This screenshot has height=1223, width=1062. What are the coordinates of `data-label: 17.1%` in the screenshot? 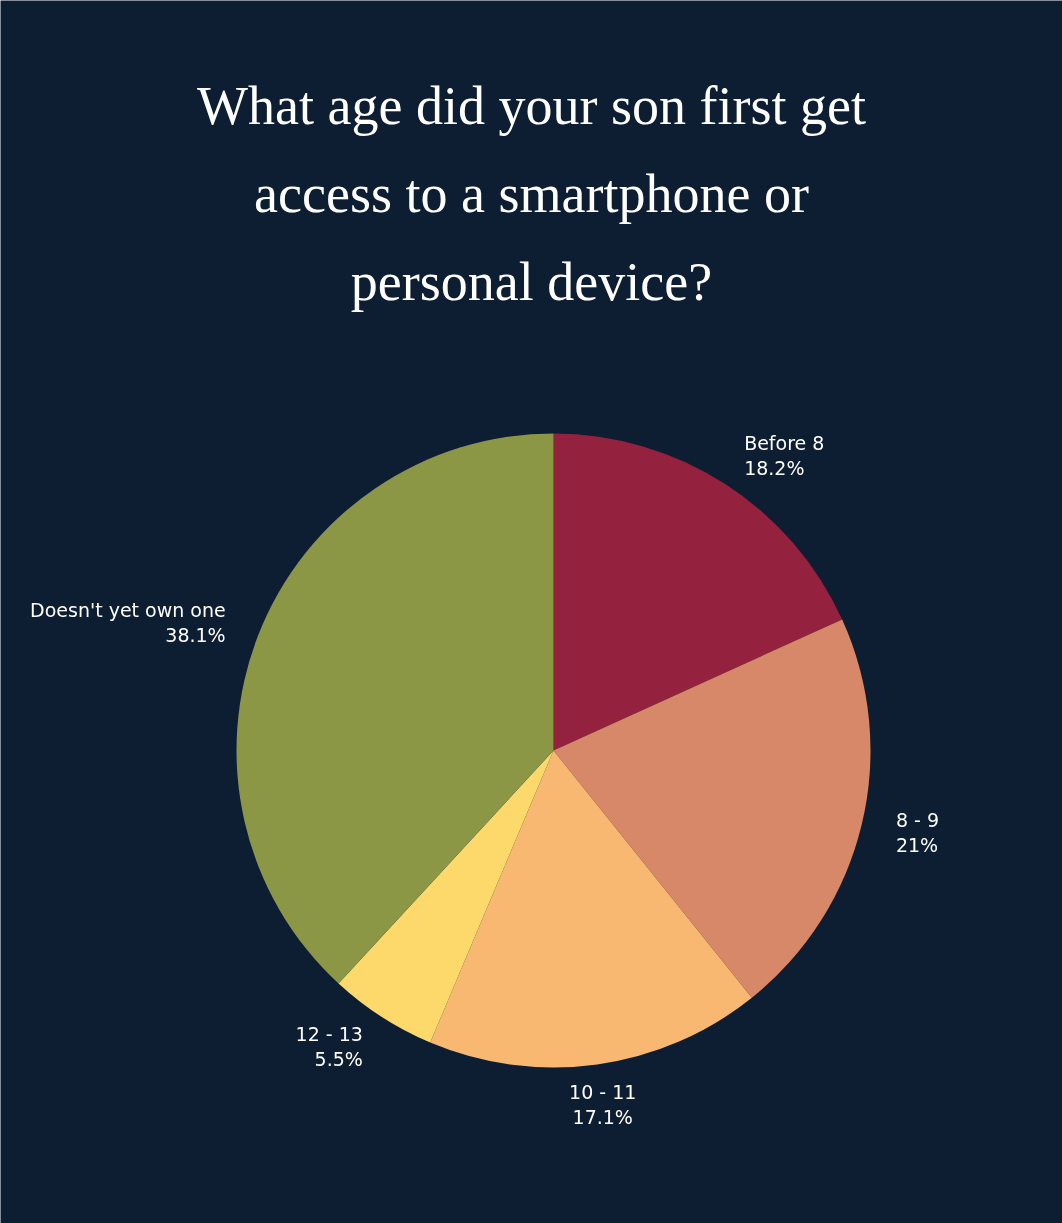 It's located at (602, 1117).